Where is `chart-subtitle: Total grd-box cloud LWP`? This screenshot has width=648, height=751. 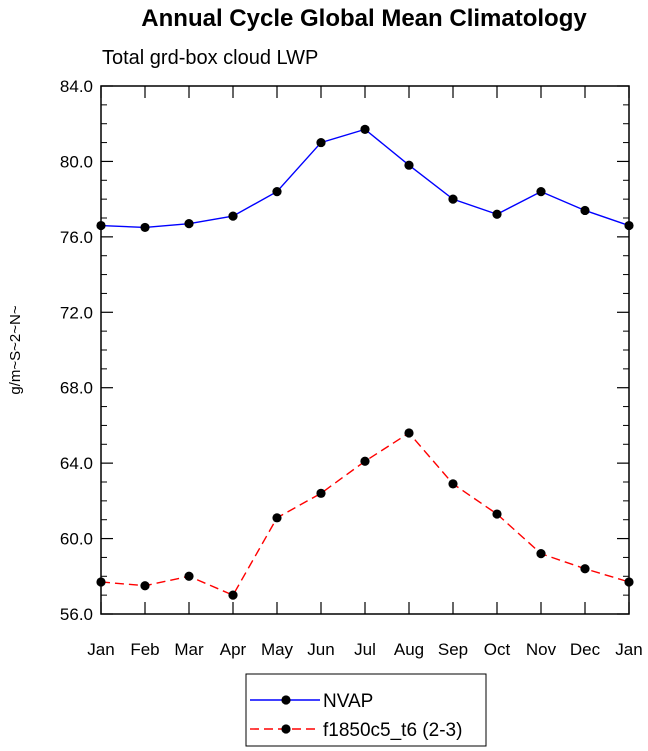 chart-subtitle: Total grd-box cloud LWP is located at coordinates (210, 58).